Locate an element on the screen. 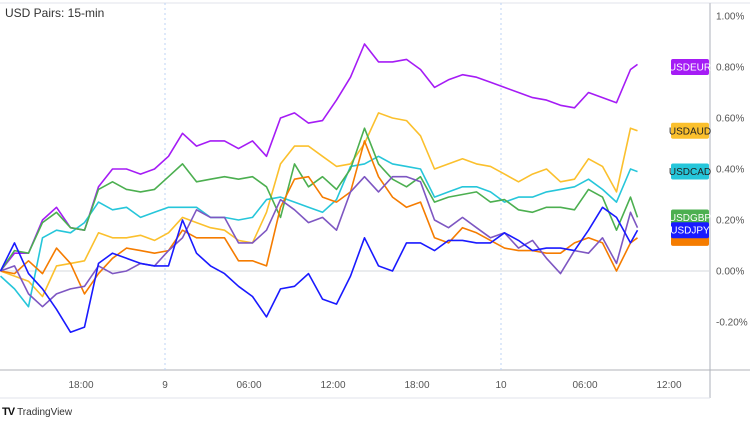 This screenshot has height=430, width=750. price-label-text: USDGBP is located at coordinates (690, 218).